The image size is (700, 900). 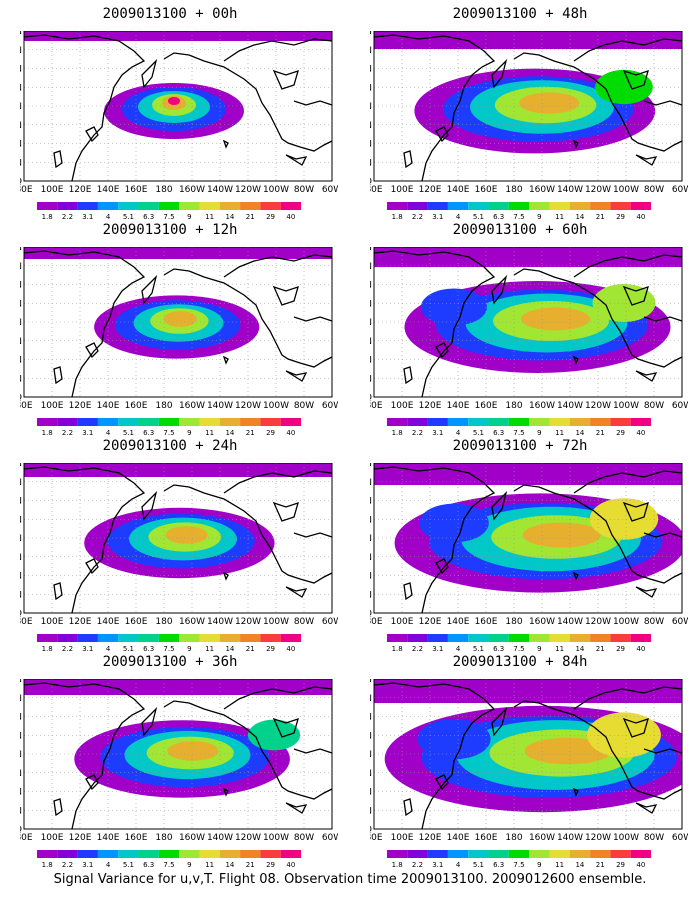 I want to click on colorbar-label: 11, so click(x=209, y=864).